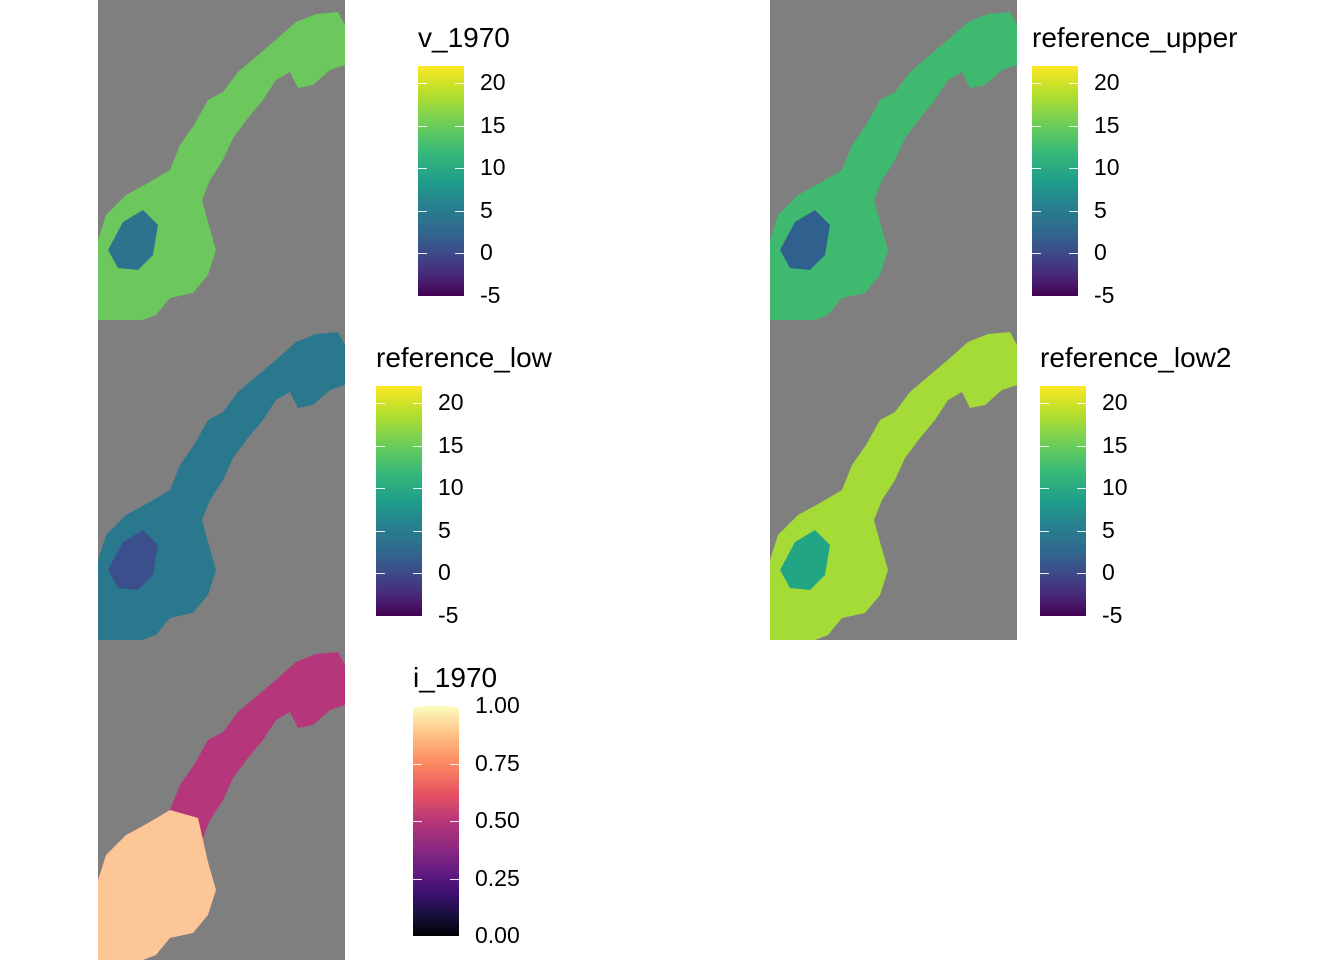 The image size is (1344, 960). I want to click on map-reference-upper, so click(893, 160).